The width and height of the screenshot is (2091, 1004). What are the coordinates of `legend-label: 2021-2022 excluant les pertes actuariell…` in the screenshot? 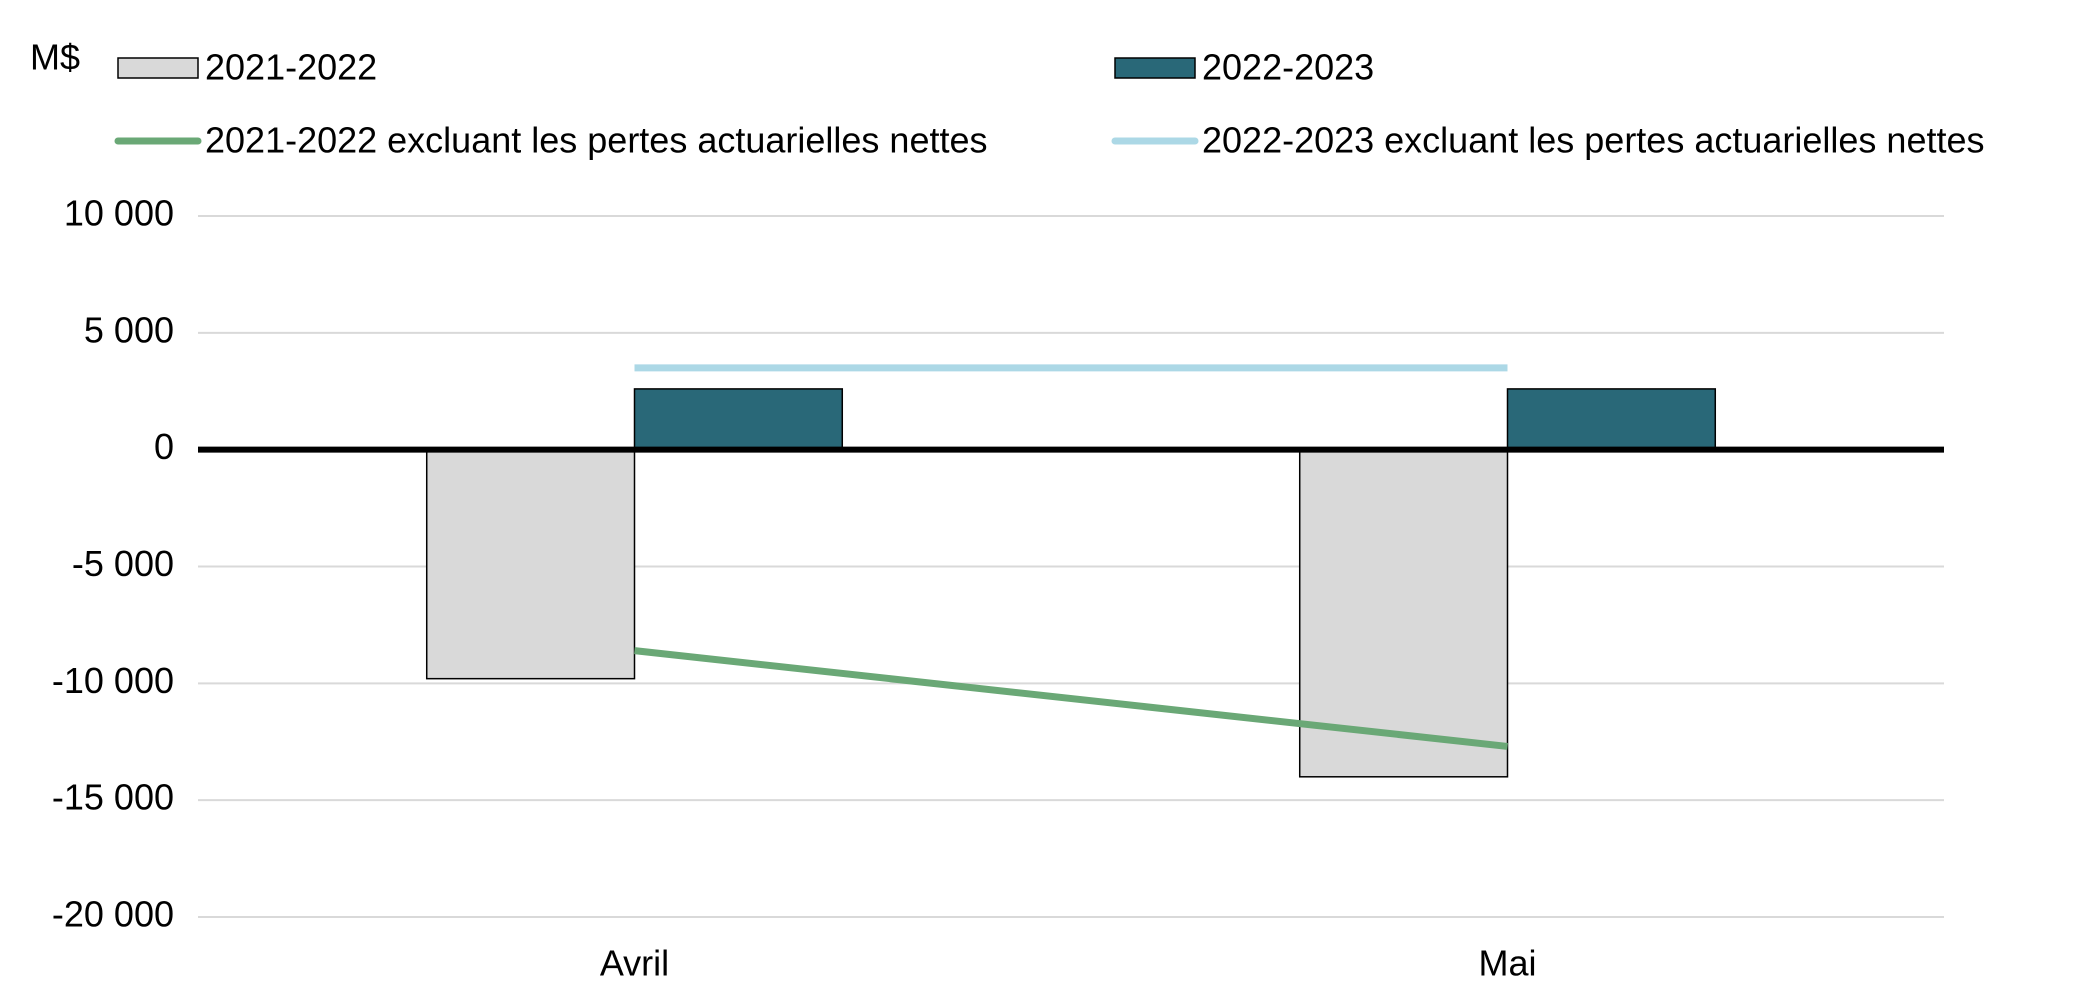 It's located at (596, 140).